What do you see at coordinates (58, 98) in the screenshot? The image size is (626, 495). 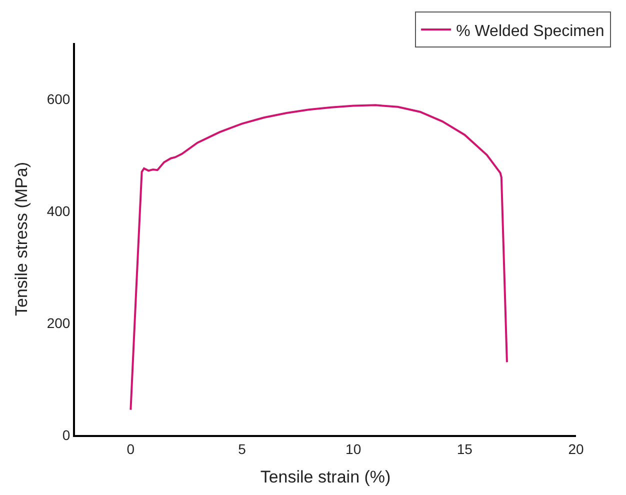 I see `y-tick-label: 600` at bounding box center [58, 98].